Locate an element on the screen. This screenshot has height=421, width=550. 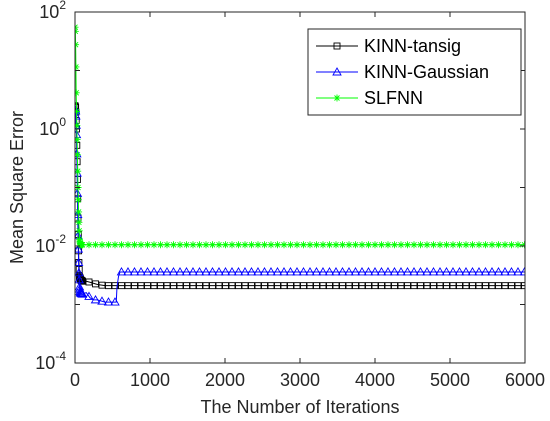
legend-label: KINN-tansig is located at coordinates (412, 46).